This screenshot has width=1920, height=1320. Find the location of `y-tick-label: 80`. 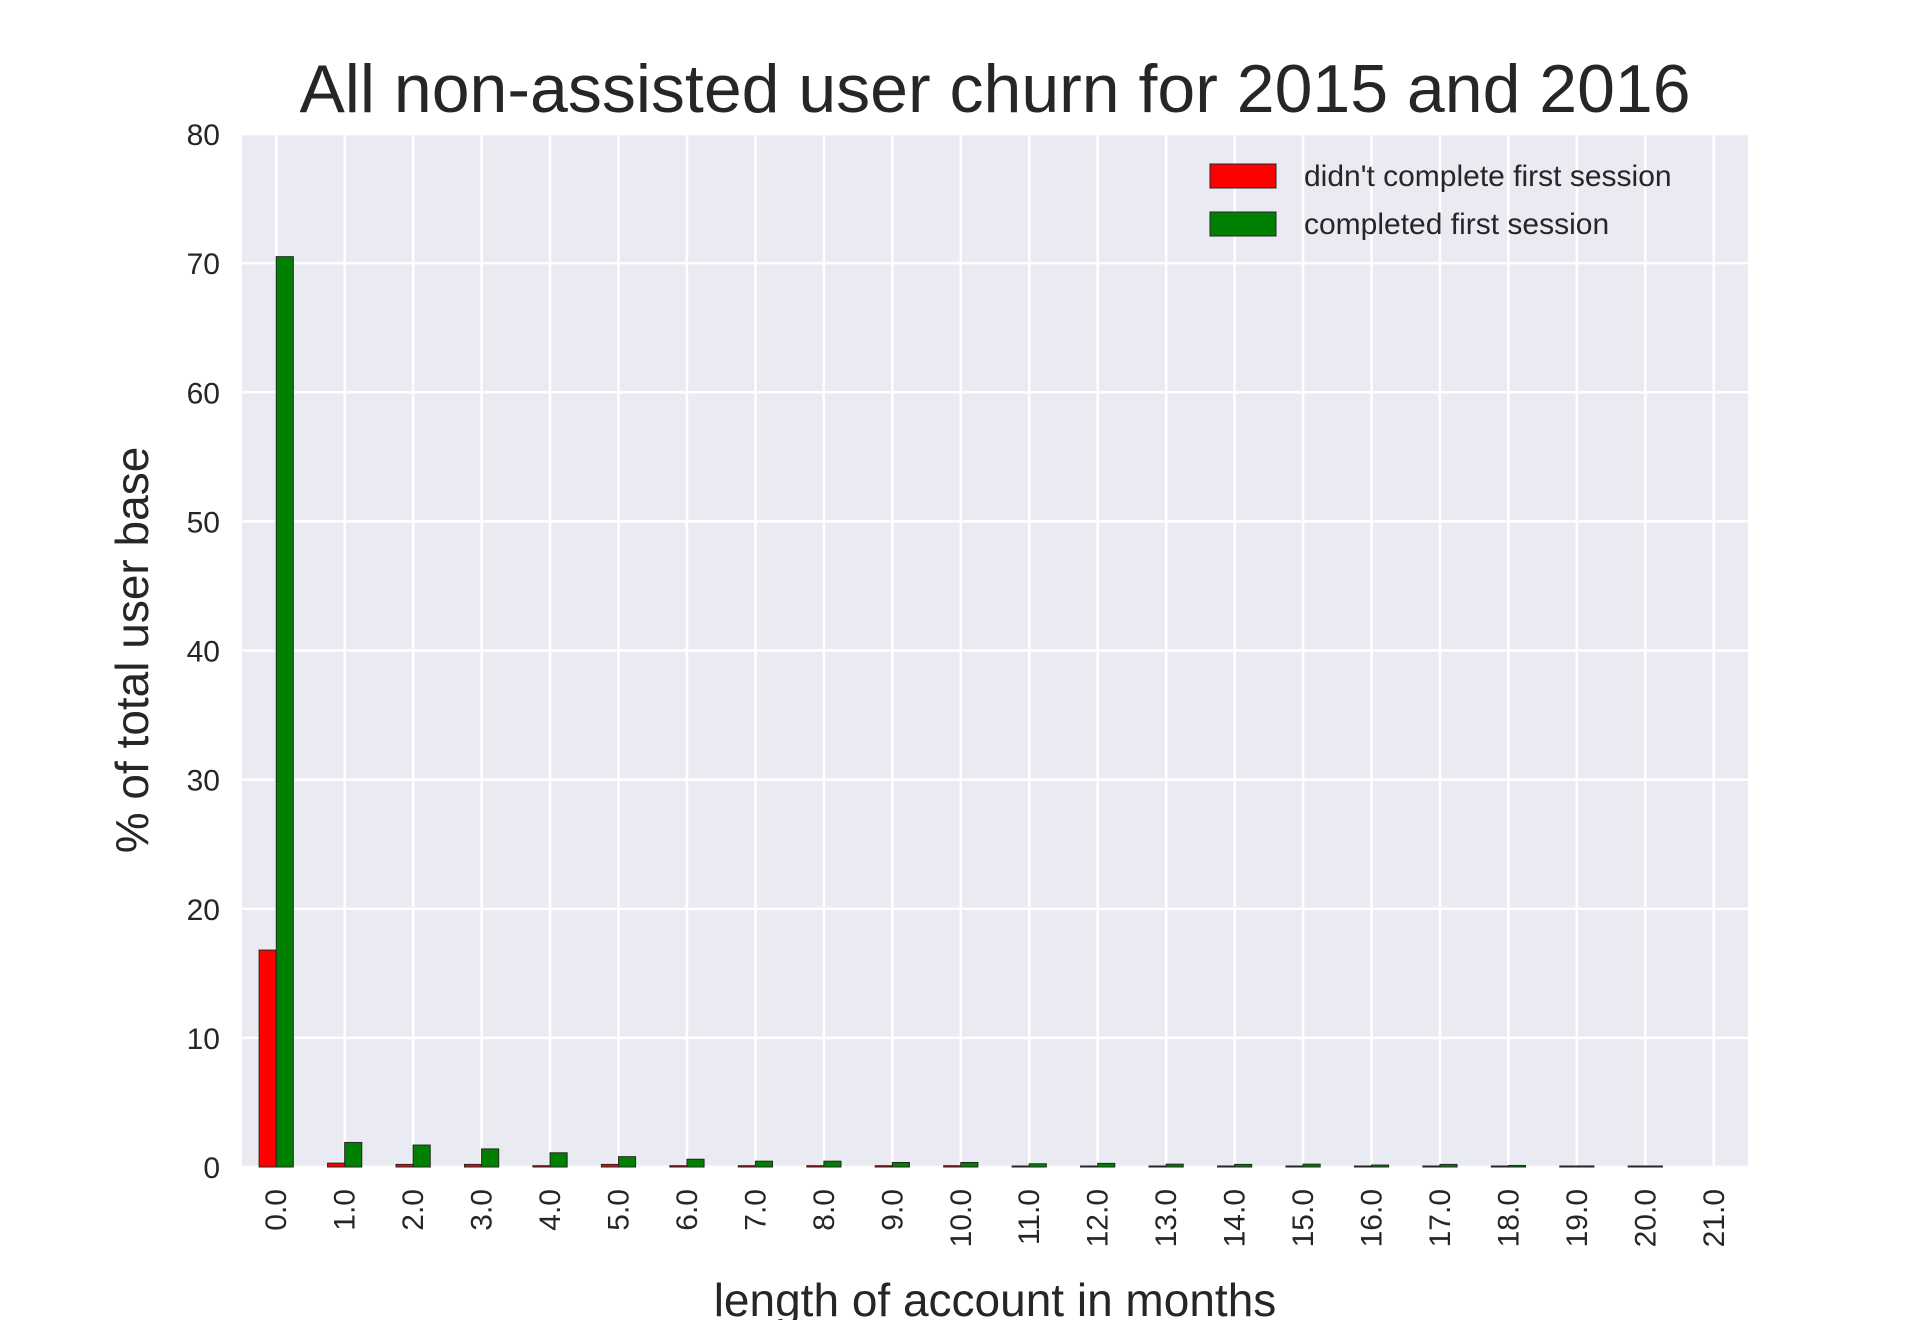

y-tick-label: 80 is located at coordinates (203, 135).